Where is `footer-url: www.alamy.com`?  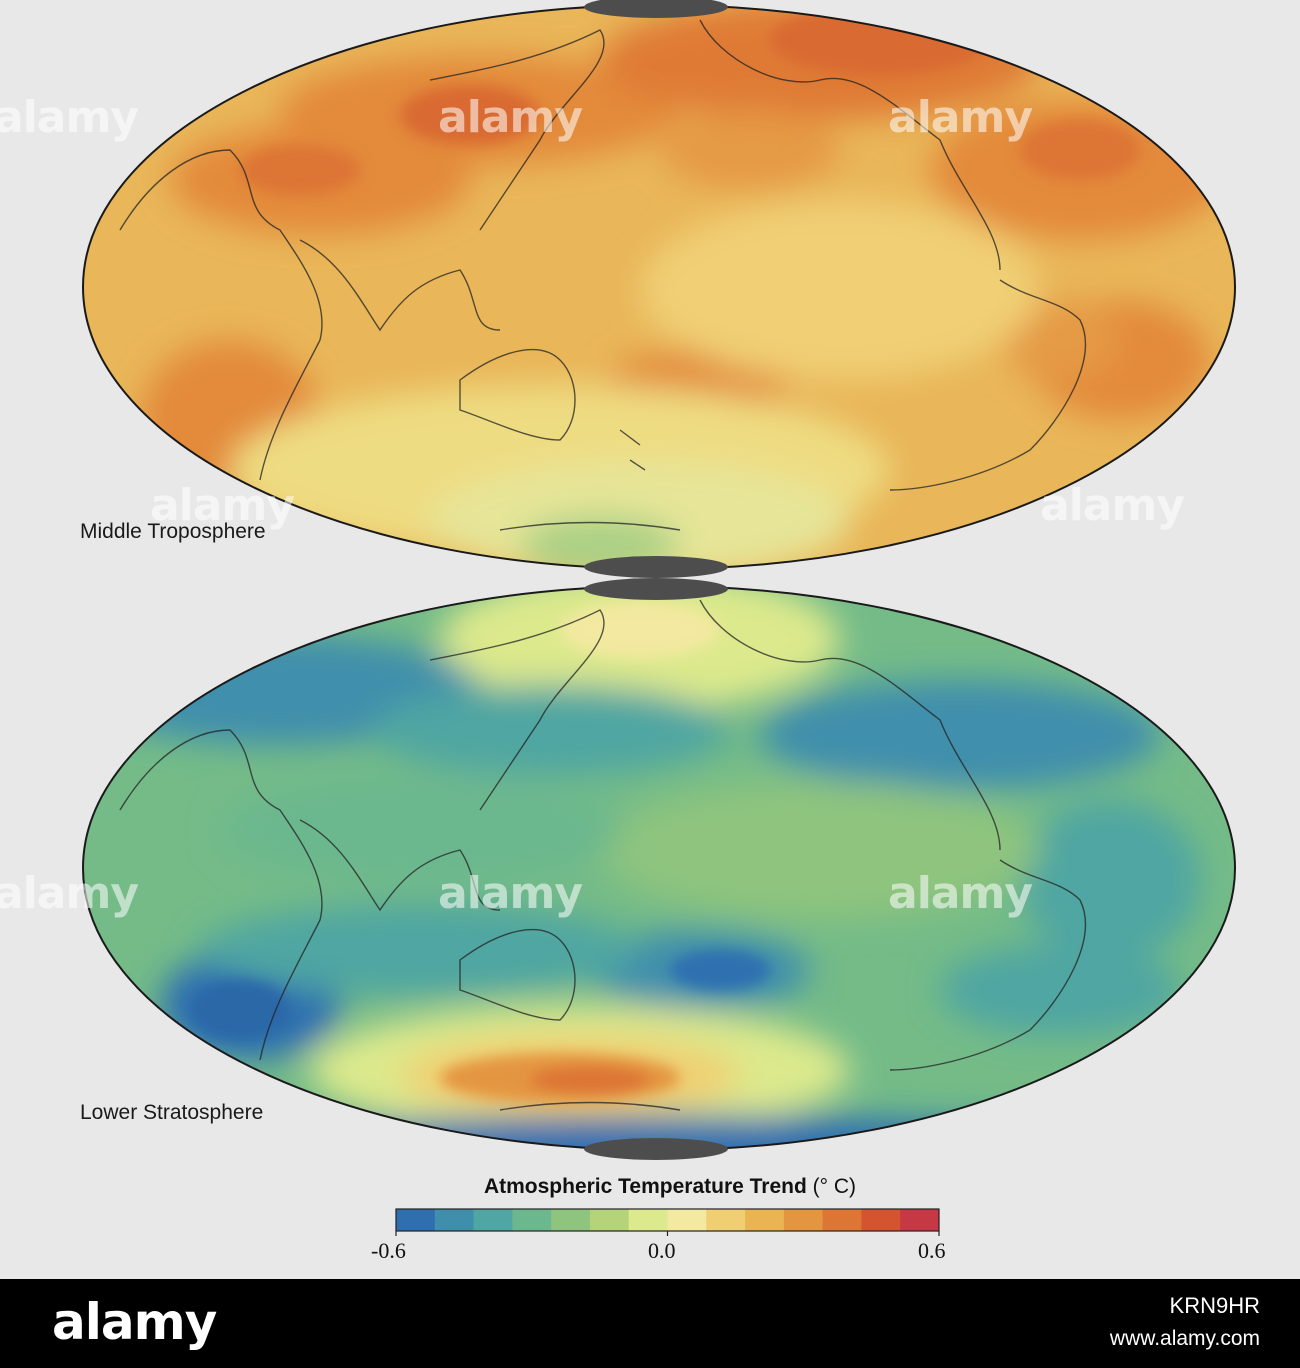 footer-url: www.alamy.com is located at coordinates (1184, 1338).